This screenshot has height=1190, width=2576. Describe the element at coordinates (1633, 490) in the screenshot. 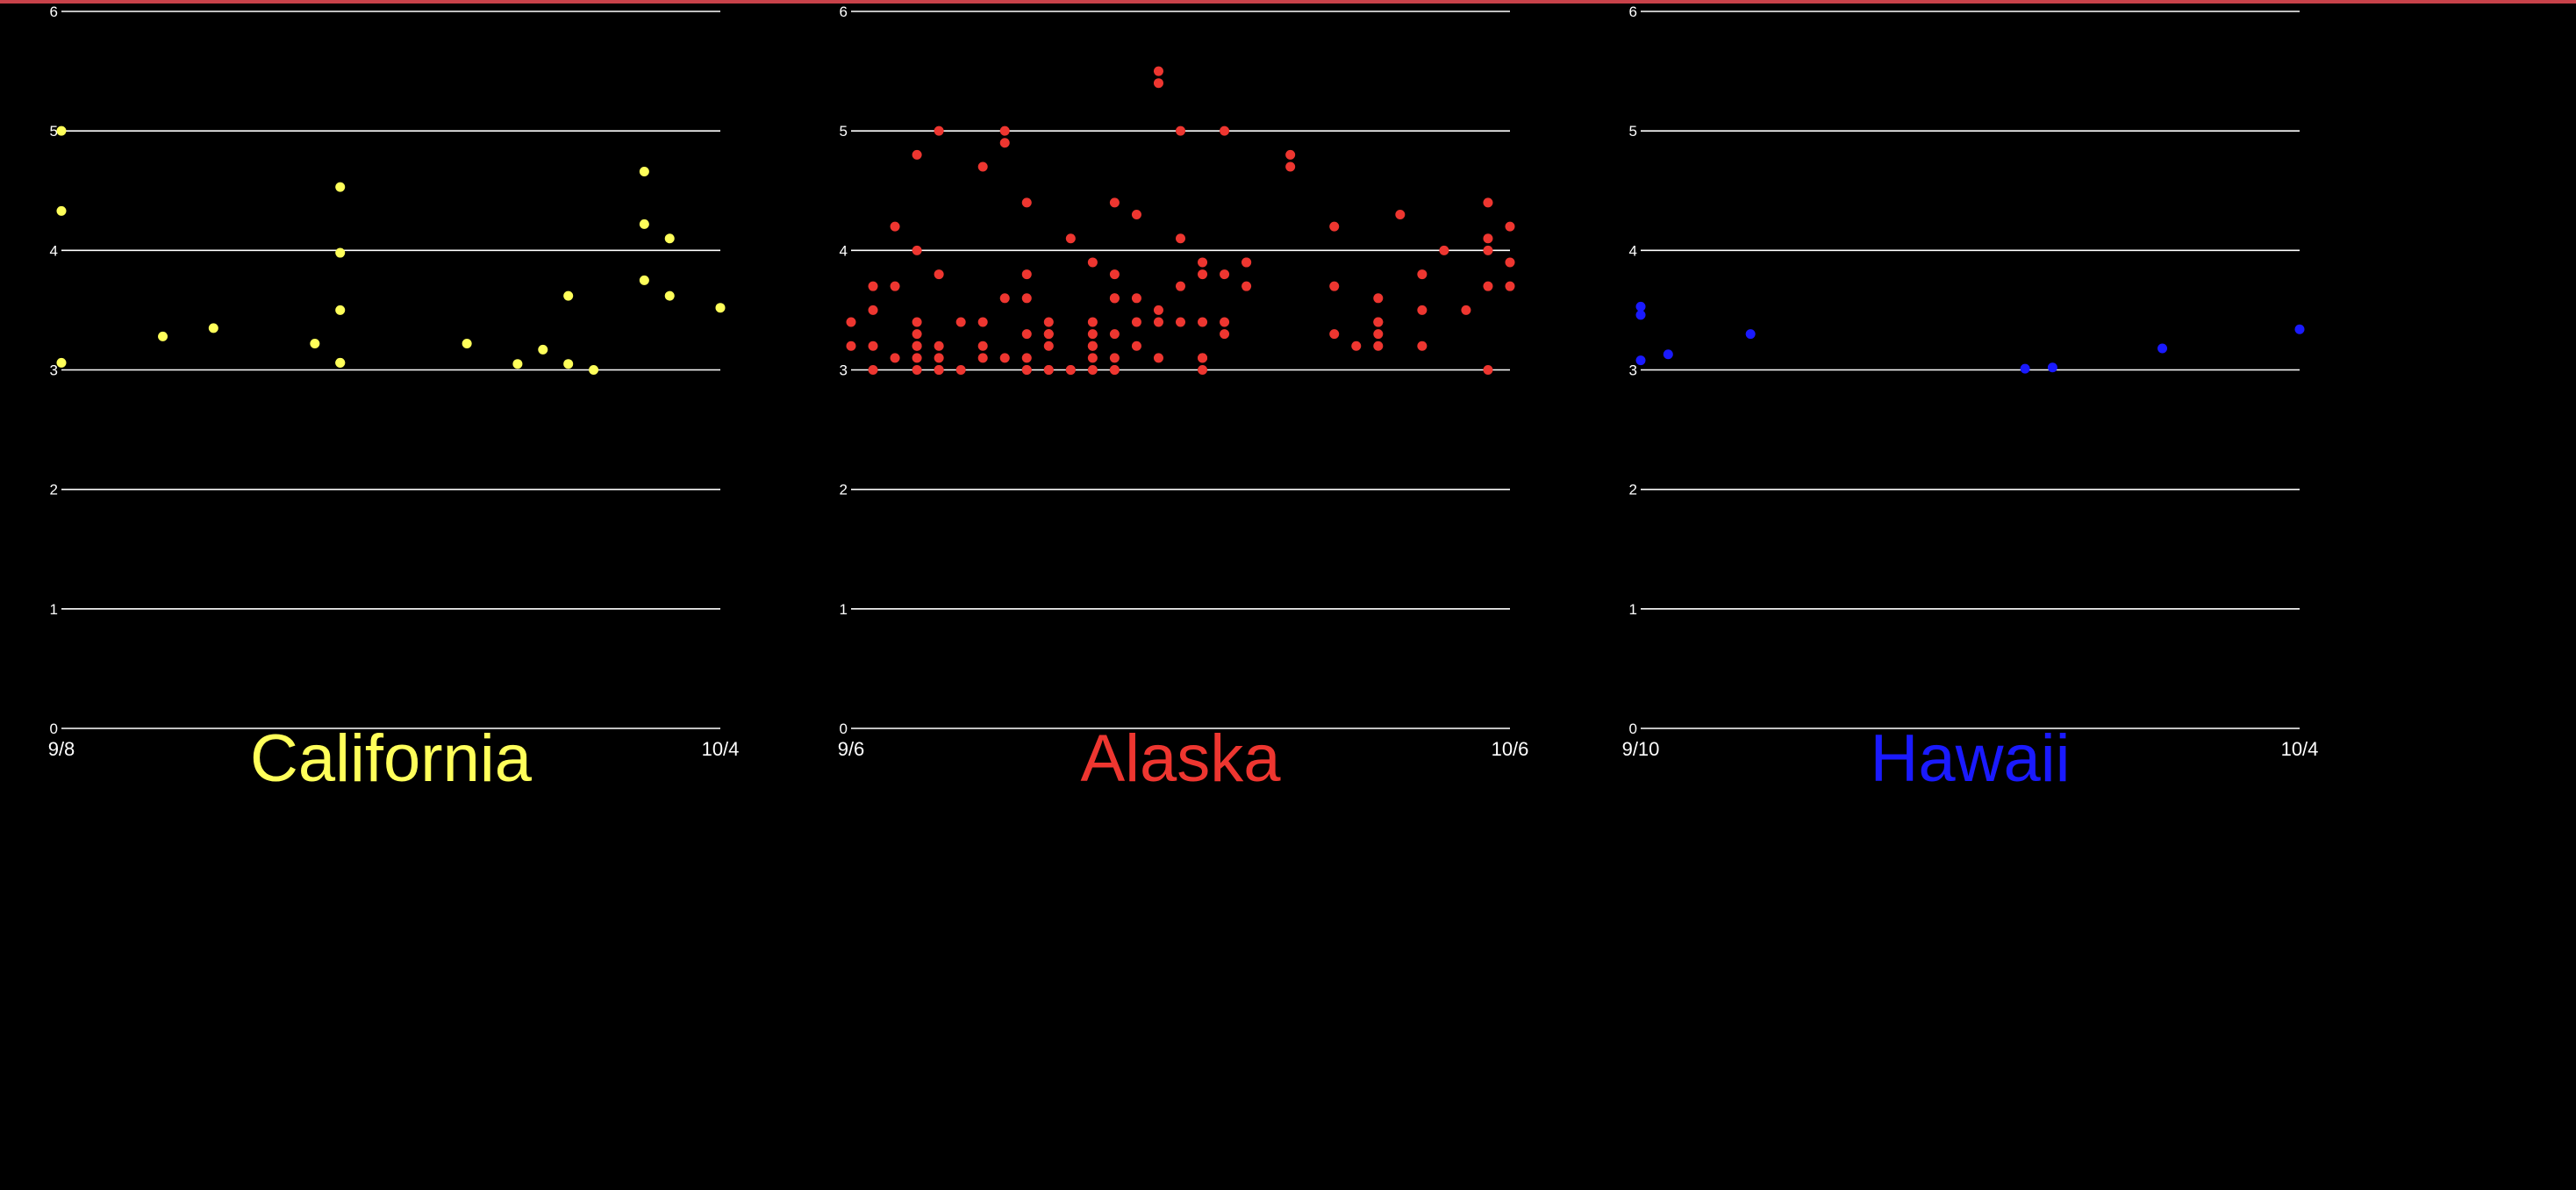

I see `y-tick-label: 2` at that location.